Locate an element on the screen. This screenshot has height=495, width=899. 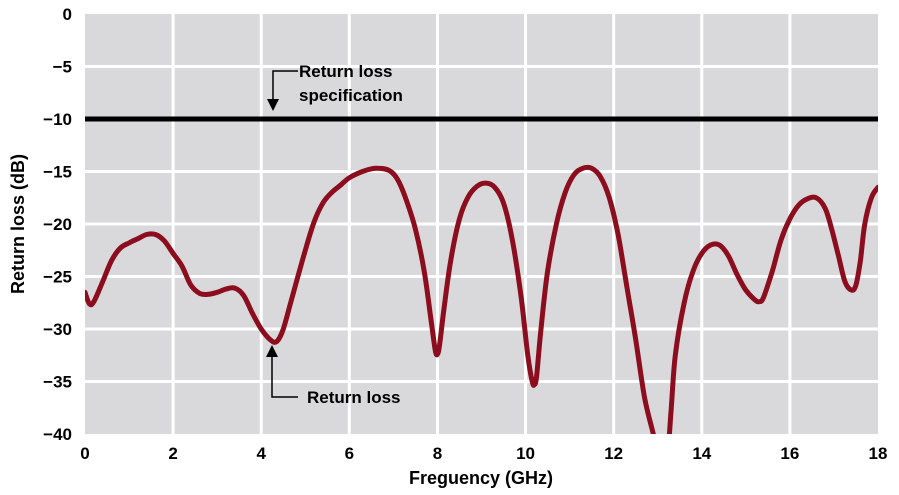
x-tick-label: 2 is located at coordinates (172, 453).